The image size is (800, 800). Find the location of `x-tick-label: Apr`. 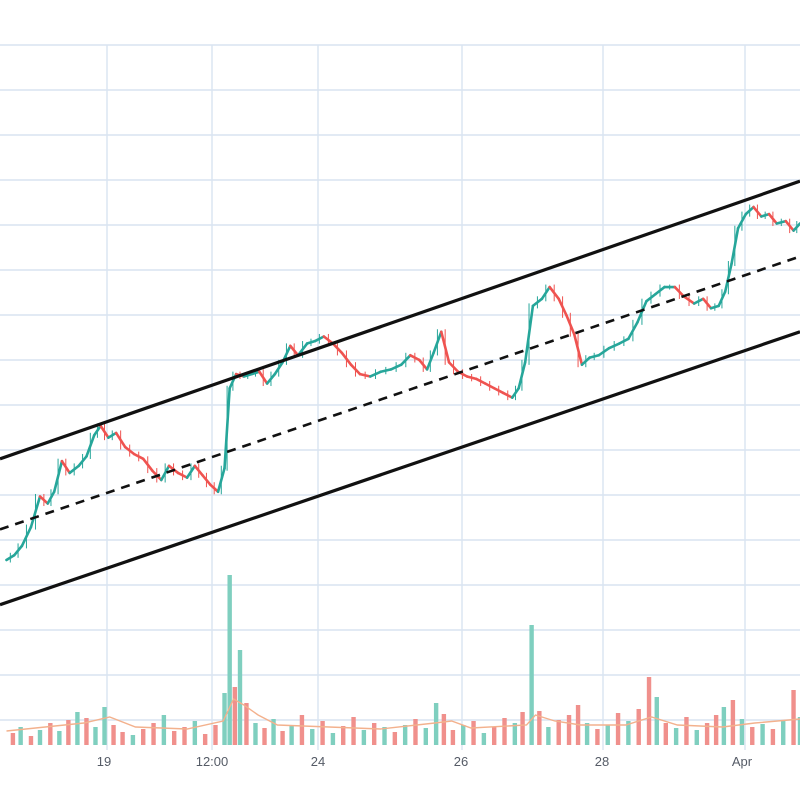

x-tick-label: Apr is located at coordinates (742, 761).